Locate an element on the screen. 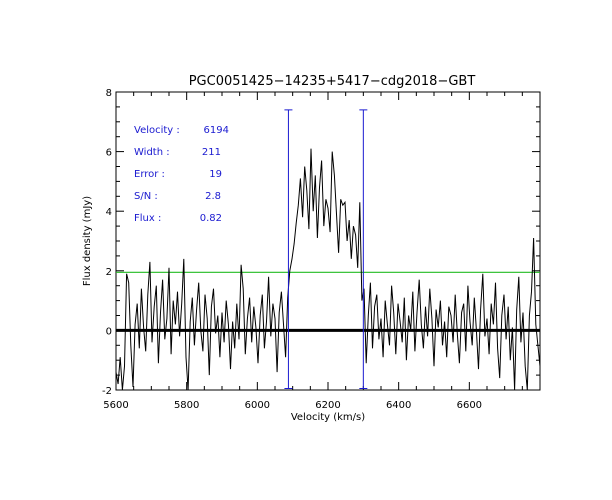 Image resolution: width=612 pixels, height=500 pixels. chart-title: PGC0051425−14235+5417−cdg2018−GBT is located at coordinates (332, 81).